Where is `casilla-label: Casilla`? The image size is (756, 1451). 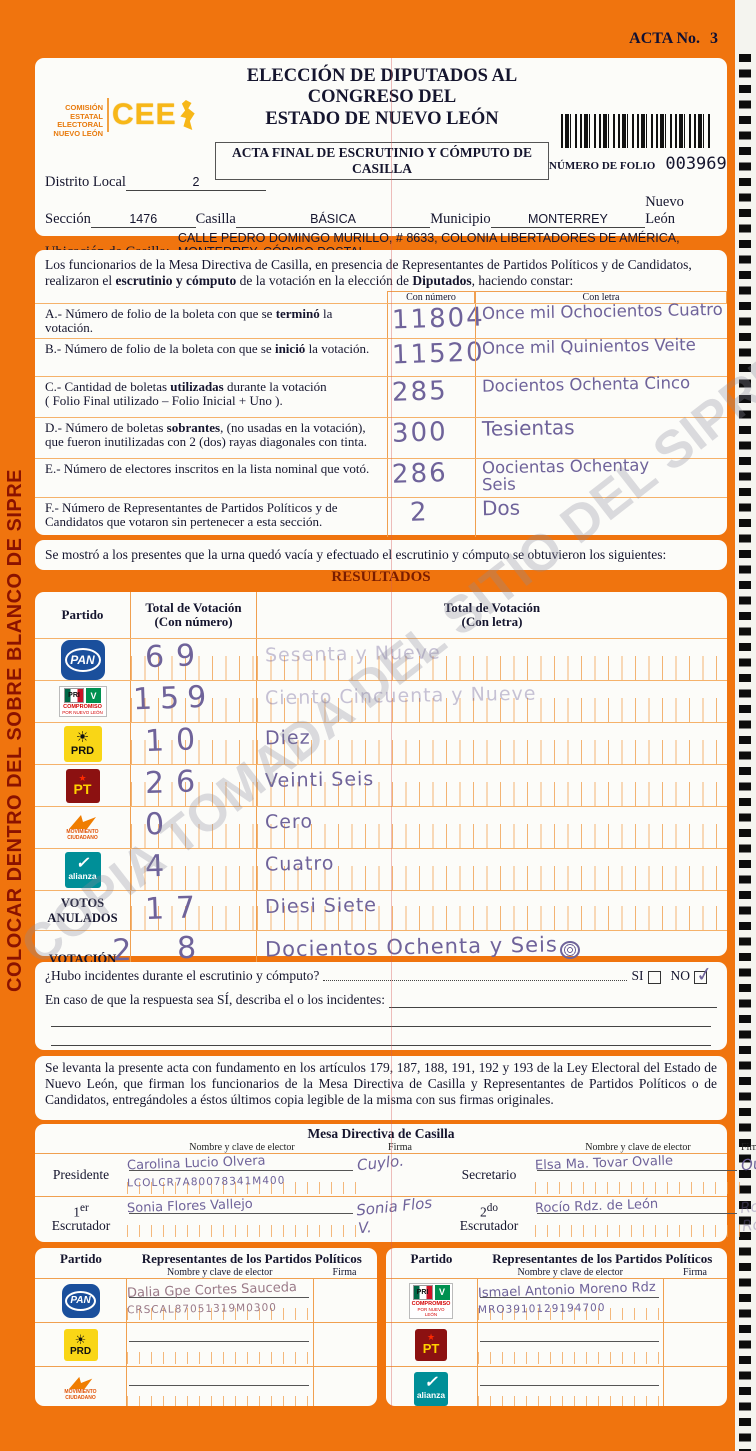
casilla-label: Casilla is located at coordinates (215, 218).